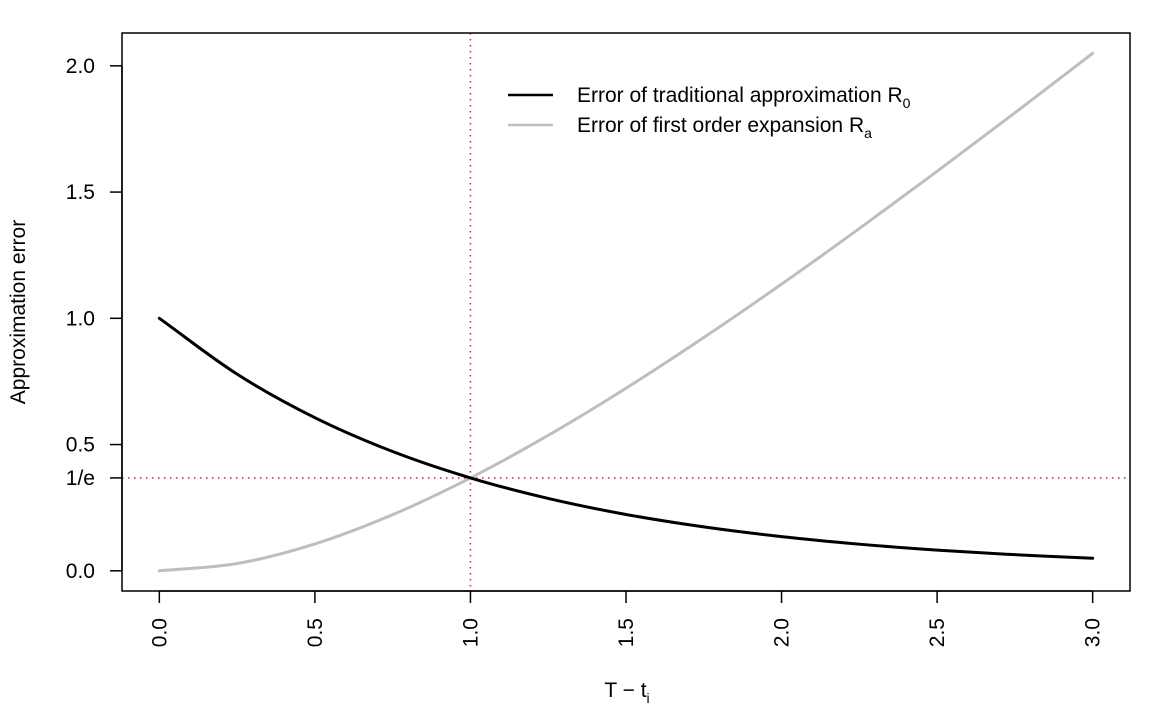  I want to click on x-tick-label: 1.5, so click(626, 632).